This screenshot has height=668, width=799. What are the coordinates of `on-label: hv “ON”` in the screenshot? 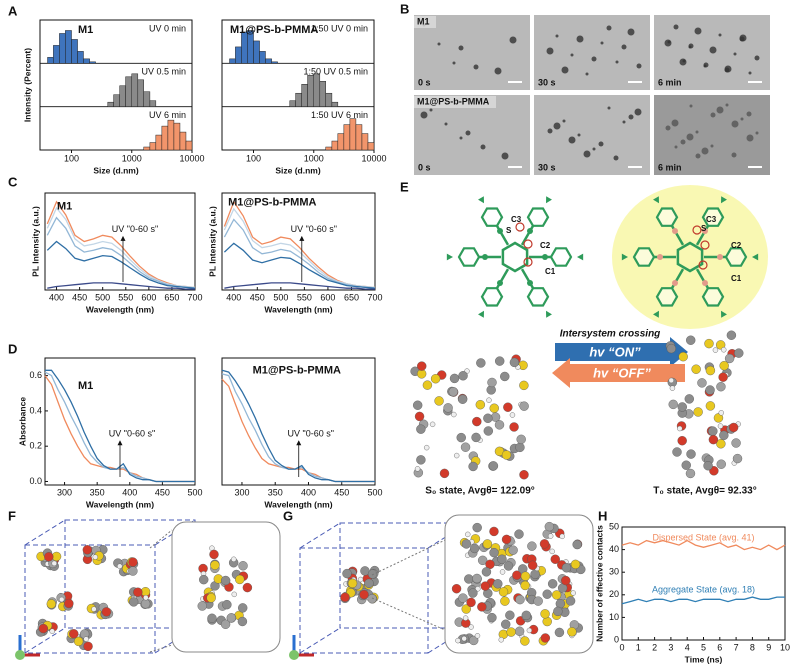 It's located at (615, 351).